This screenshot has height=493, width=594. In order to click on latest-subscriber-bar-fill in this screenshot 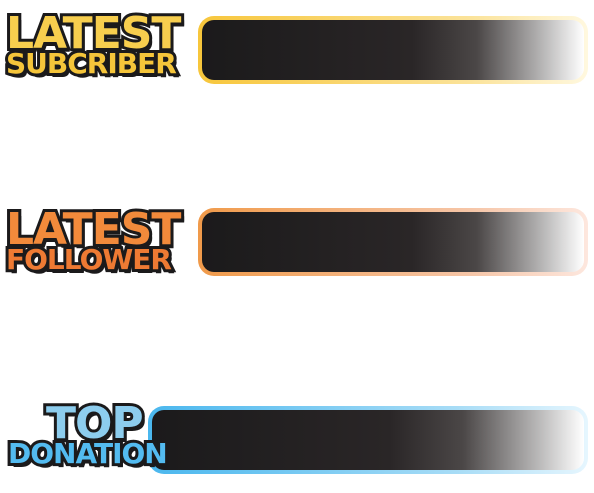, I will do `click(393, 50)`.